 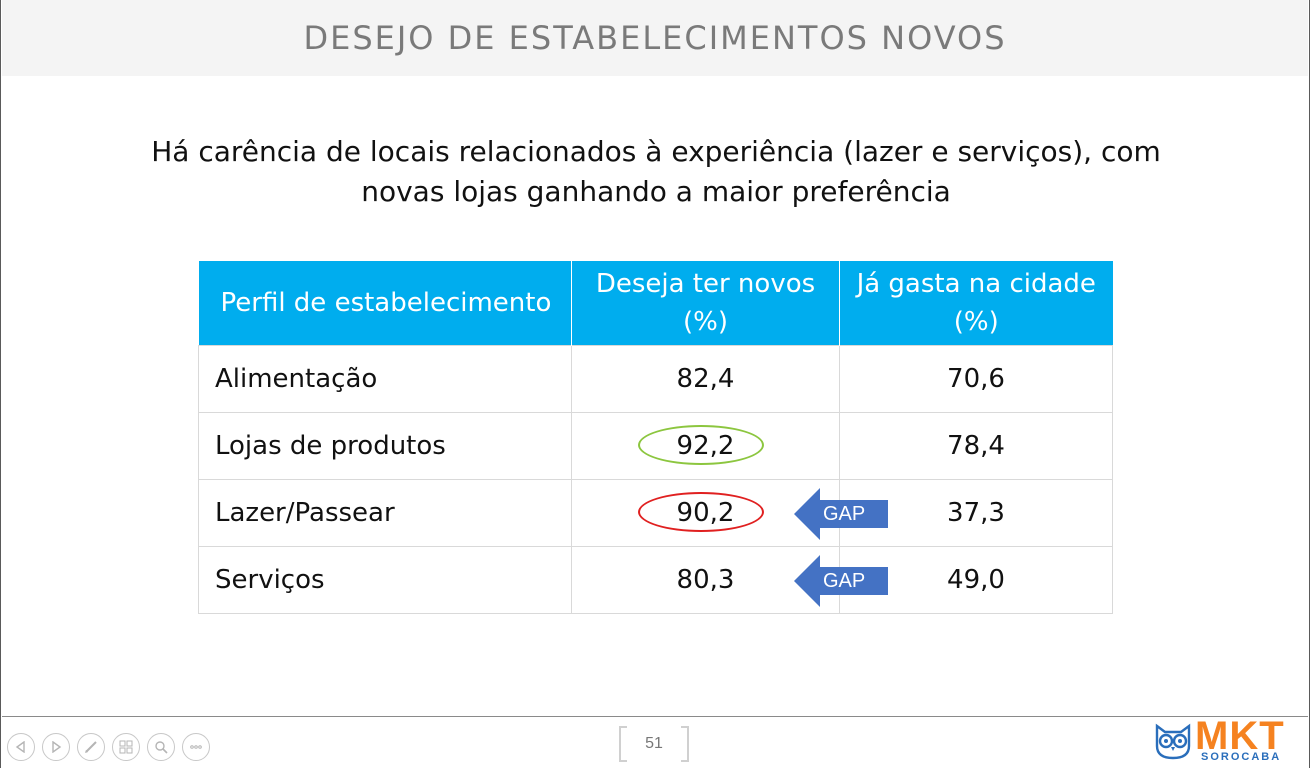 What do you see at coordinates (976, 446) in the screenshot?
I see `row-spend: 78,4` at bounding box center [976, 446].